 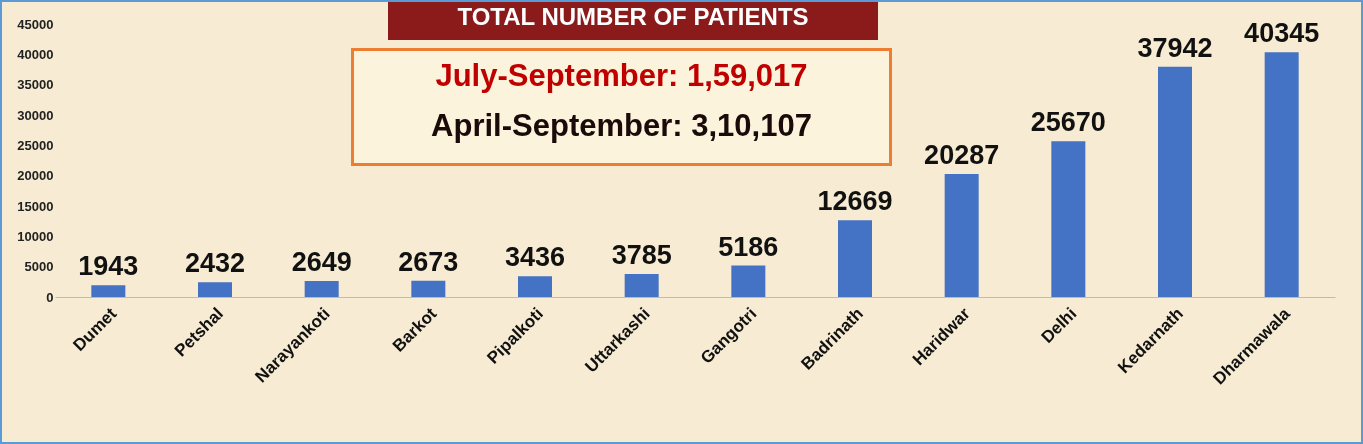 What do you see at coordinates (35, 206) in the screenshot?
I see `y-tick-label: 15000` at bounding box center [35, 206].